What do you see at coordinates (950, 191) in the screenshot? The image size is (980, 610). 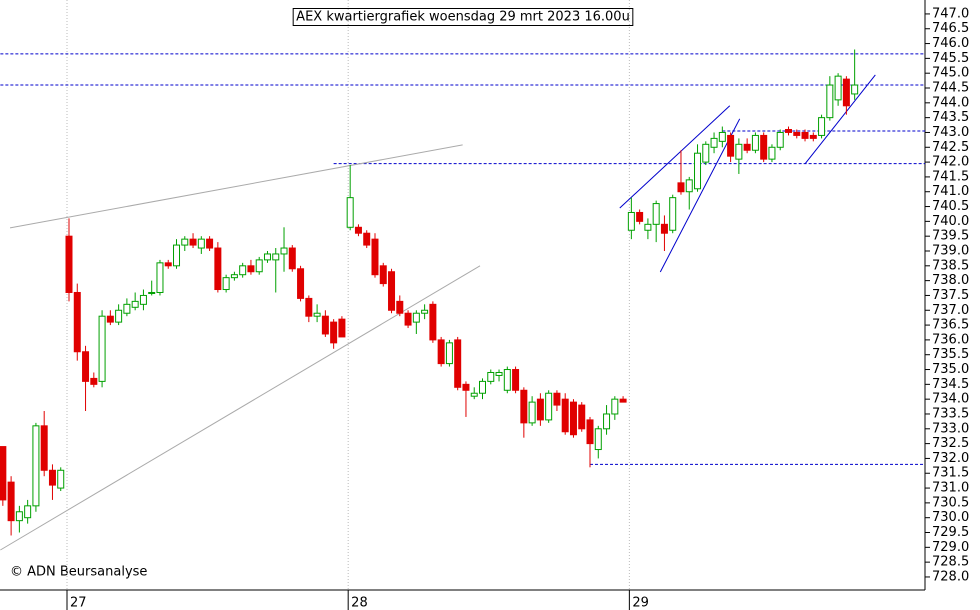 I see `y-tick-label: 741.0` at bounding box center [950, 191].